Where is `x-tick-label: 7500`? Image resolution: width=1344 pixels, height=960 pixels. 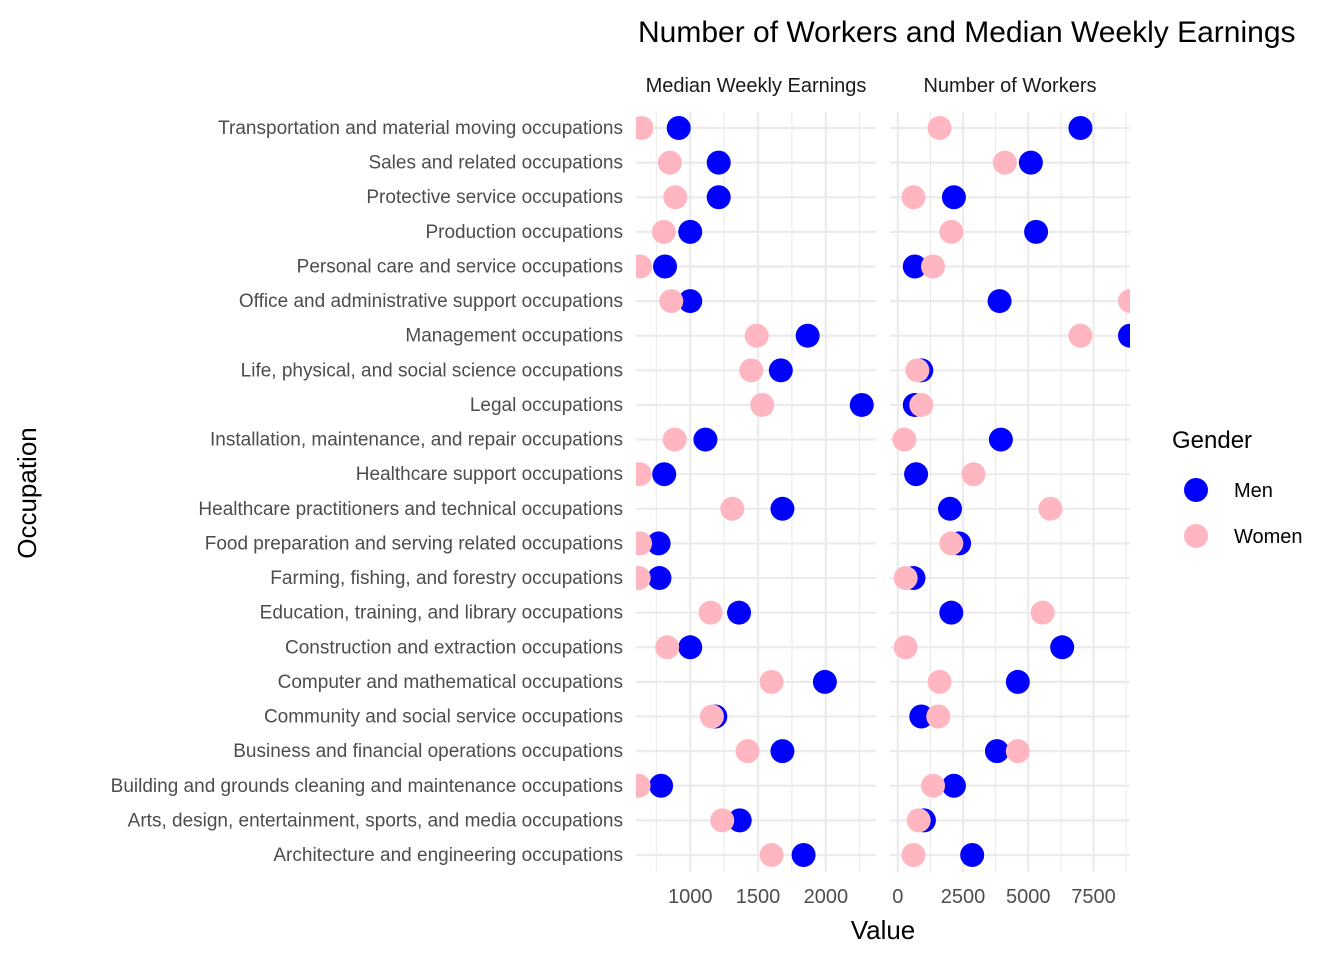 x-tick-label: 7500 is located at coordinates (1093, 897).